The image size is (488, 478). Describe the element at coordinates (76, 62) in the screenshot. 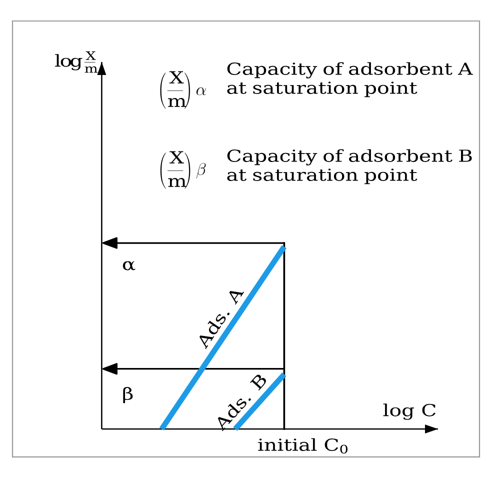

I see `text: $\log\frac{\mathrm{X}}{\mathrm{m}}$` at that location.